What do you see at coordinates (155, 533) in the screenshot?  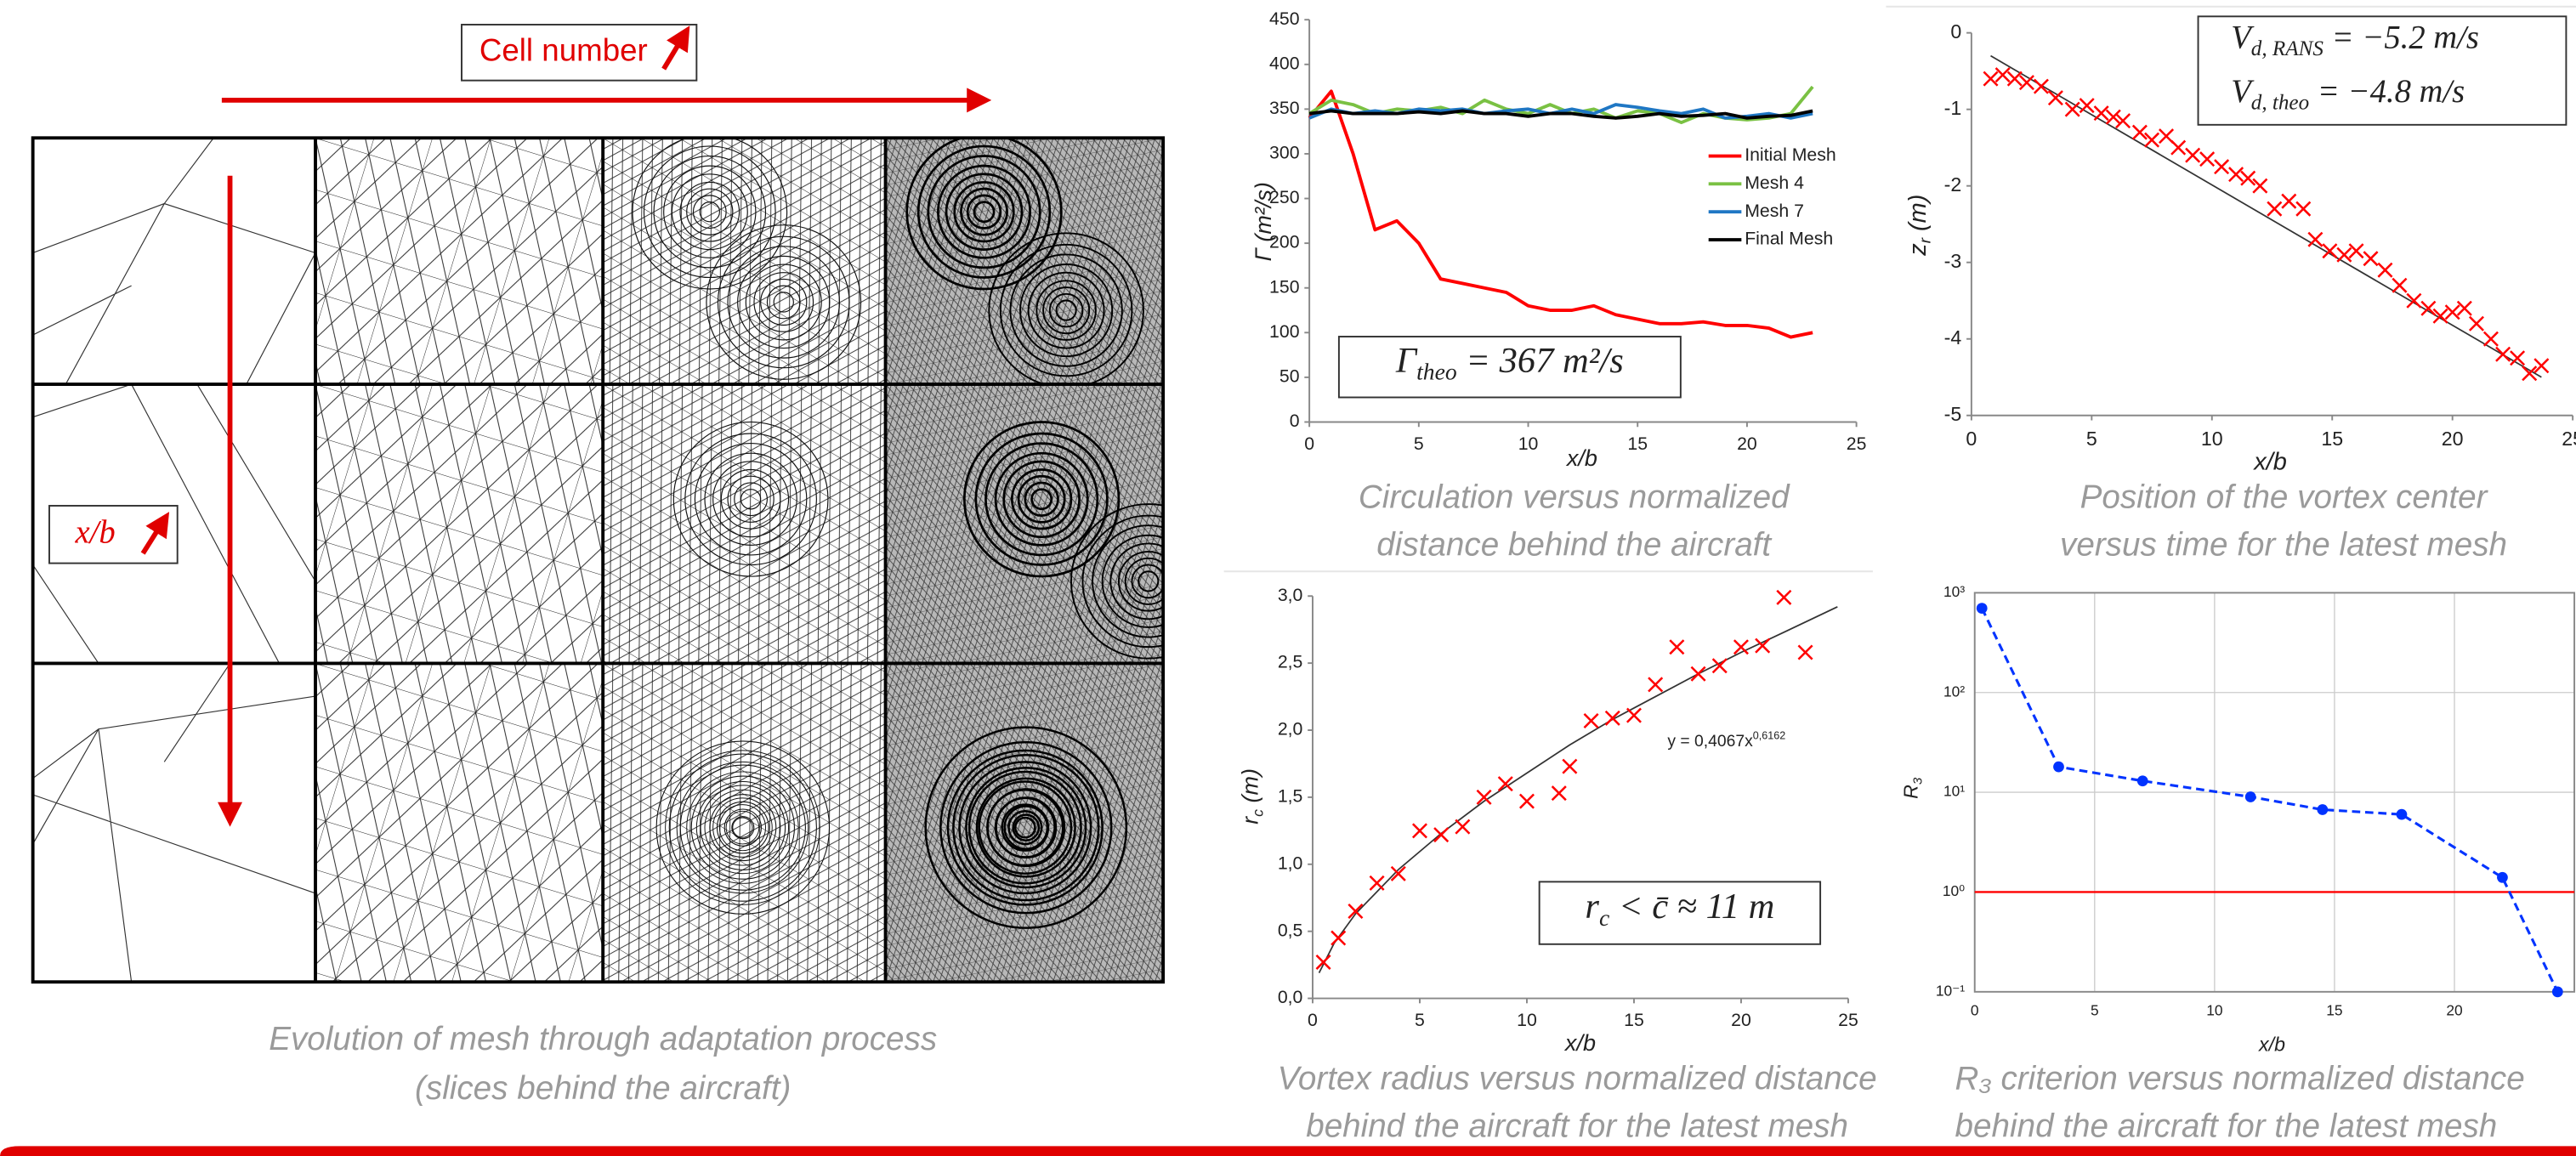 I see `up-arrow` at bounding box center [155, 533].